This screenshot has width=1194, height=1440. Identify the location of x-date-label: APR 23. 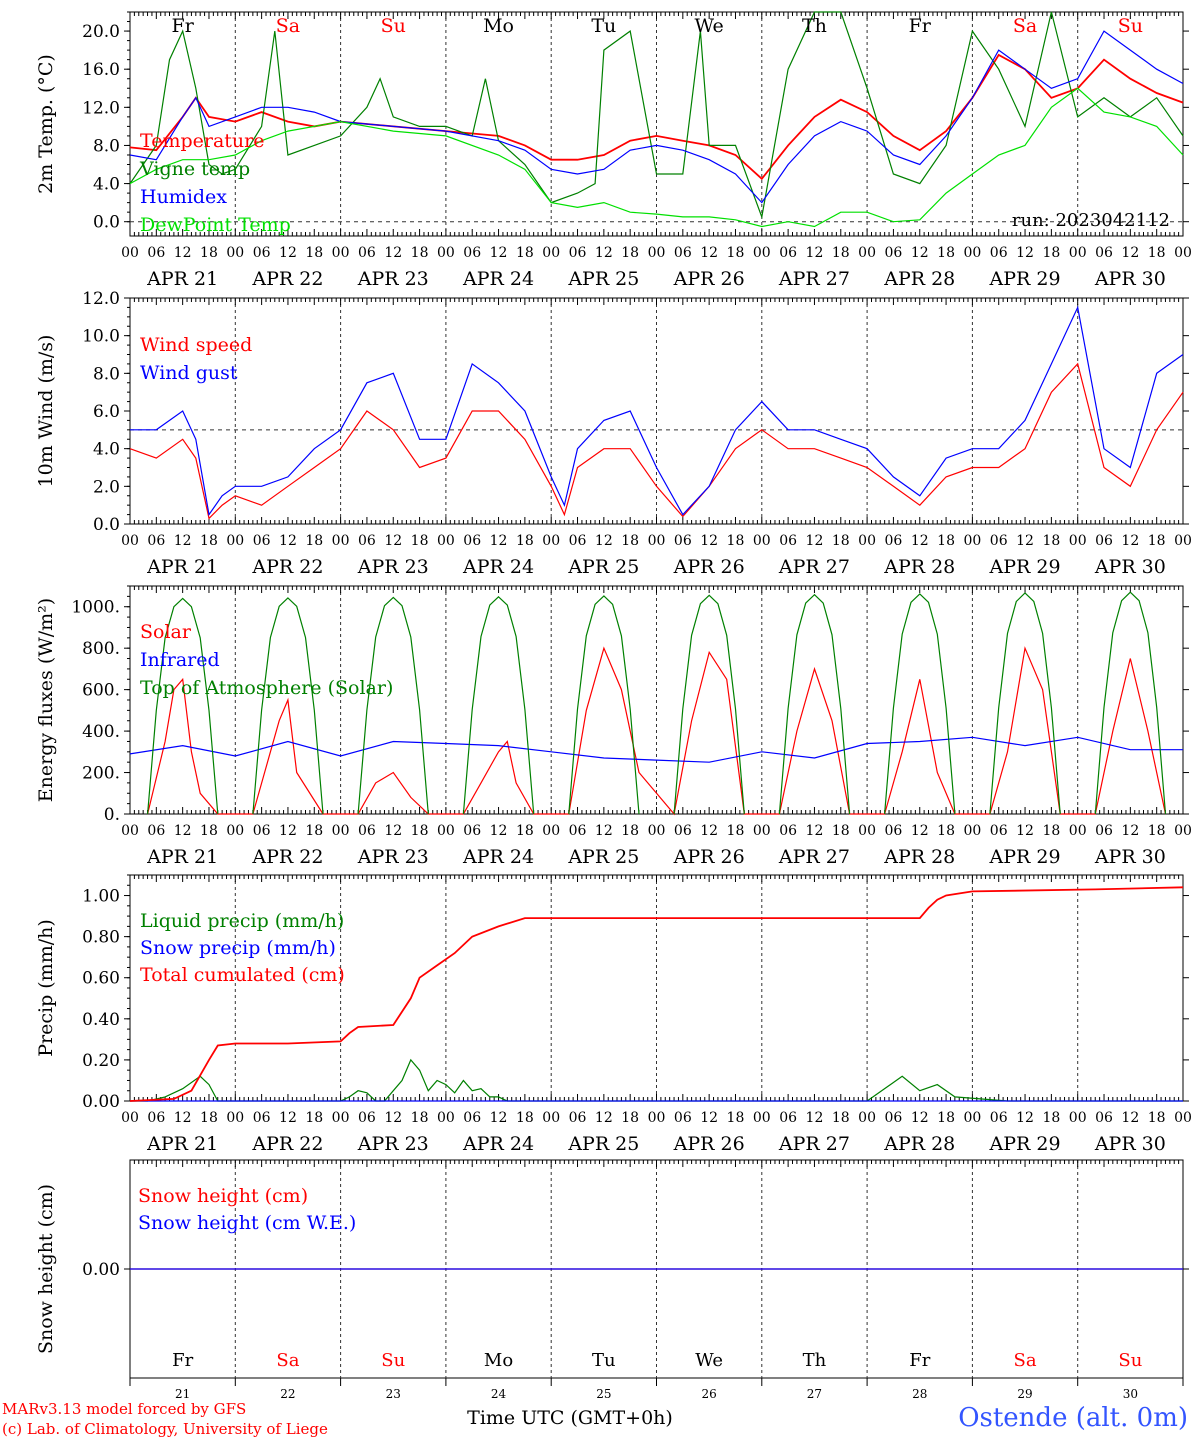
(393, 857).